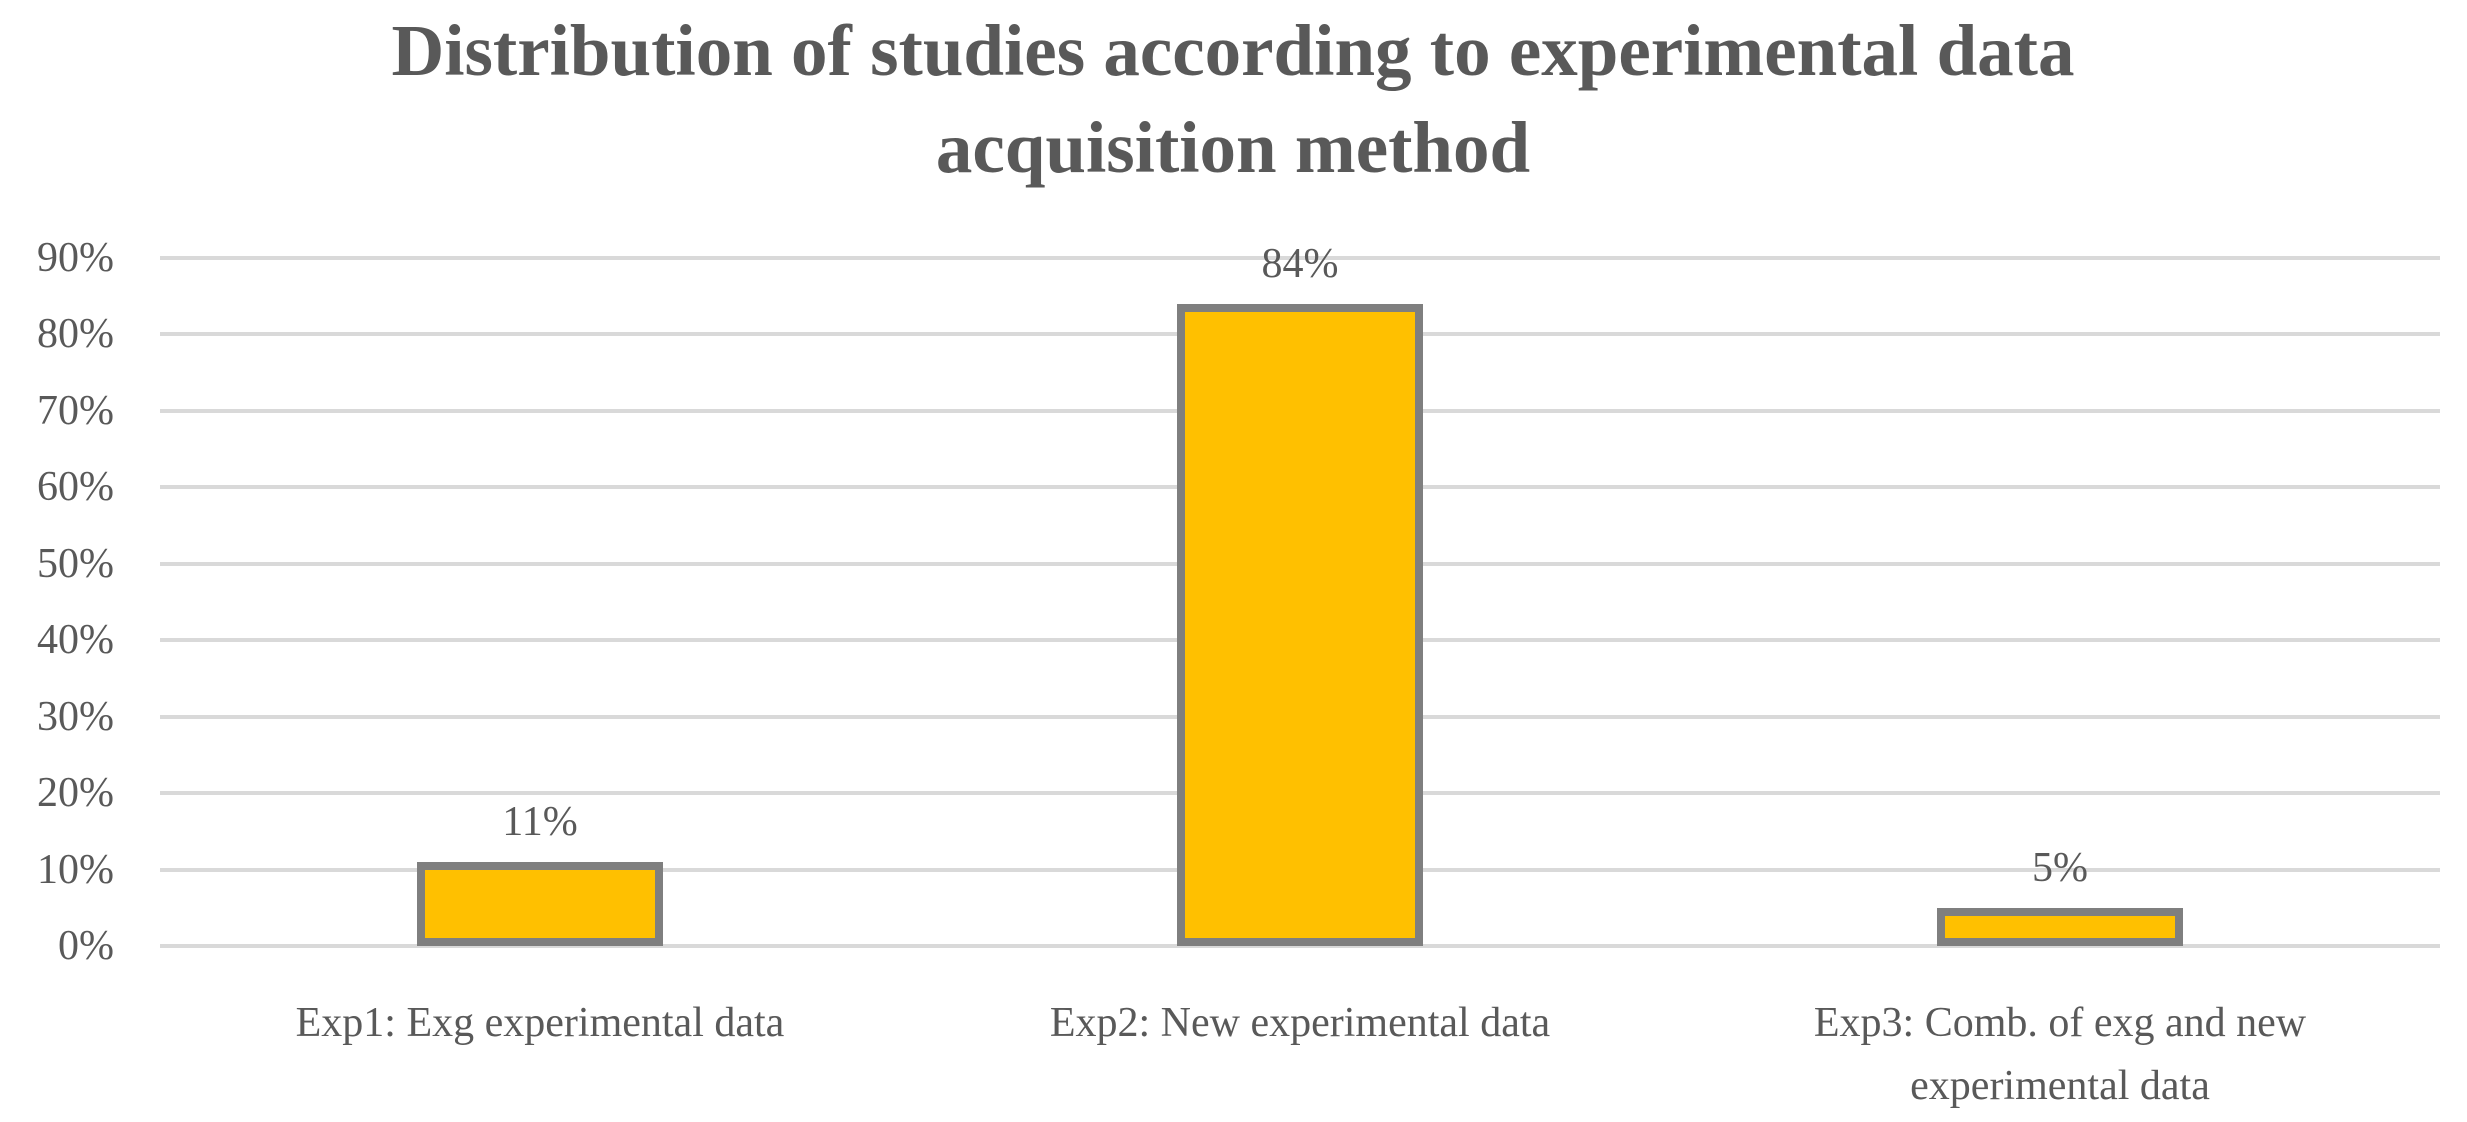 This screenshot has height=1122, width=2467. Describe the element at coordinates (75, 793) in the screenshot. I see `y-axis-tick-label: 20%` at that location.